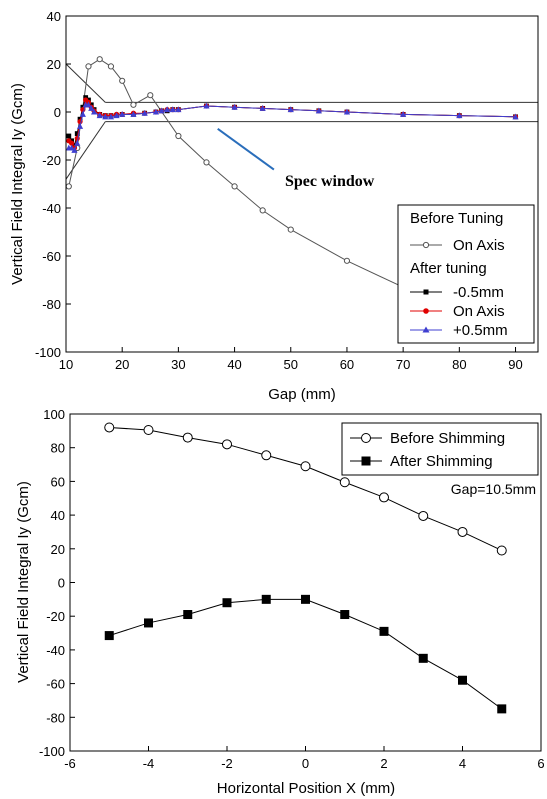 This screenshot has height=799, width=547. What do you see at coordinates (23, 582) in the screenshot?
I see `bottom-y-axis-title: Vertical Field Integral Iy (Gcm)` at bounding box center [23, 582].